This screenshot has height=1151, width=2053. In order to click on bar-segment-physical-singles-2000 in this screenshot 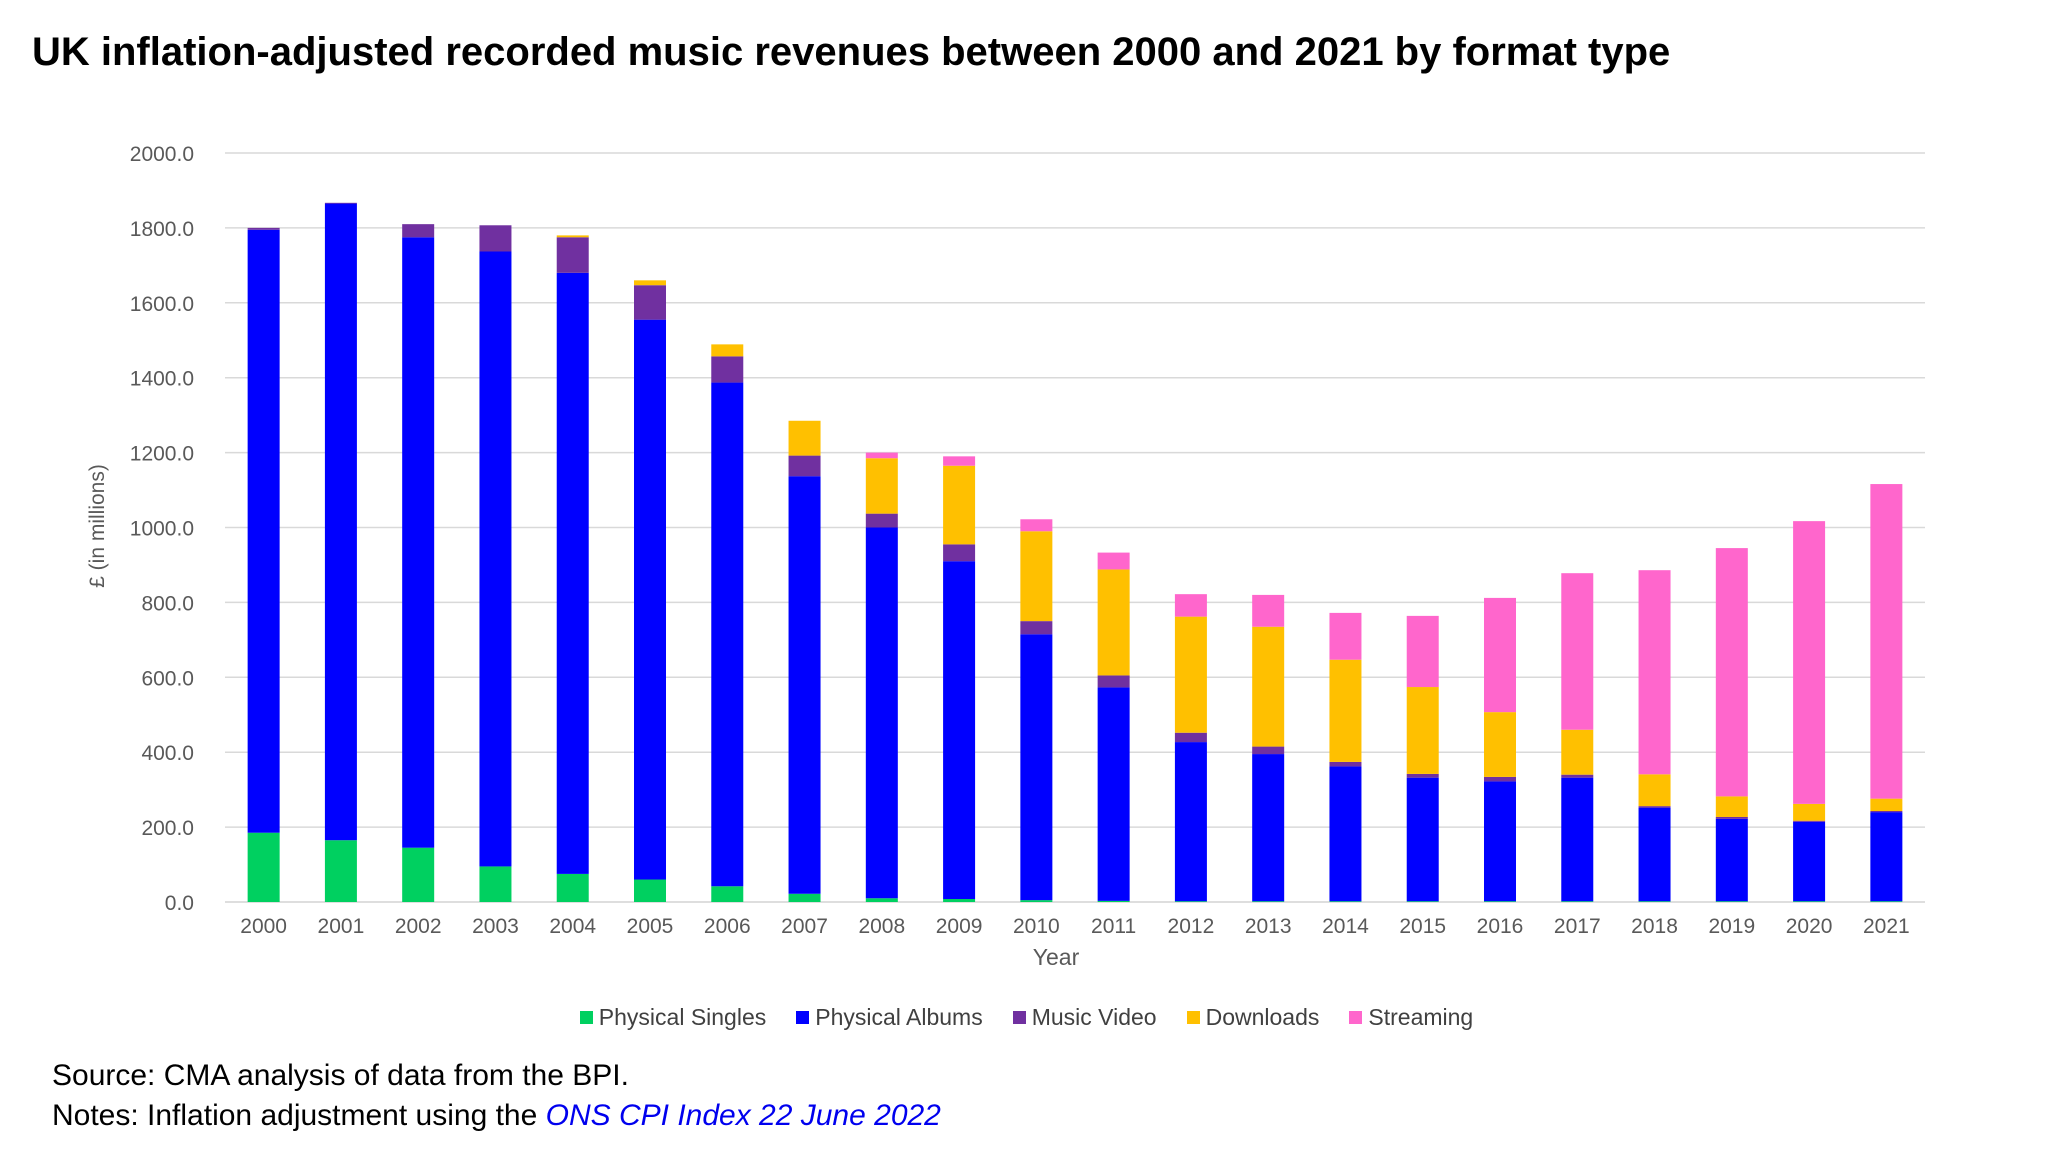, I will do `click(263, 867)`.